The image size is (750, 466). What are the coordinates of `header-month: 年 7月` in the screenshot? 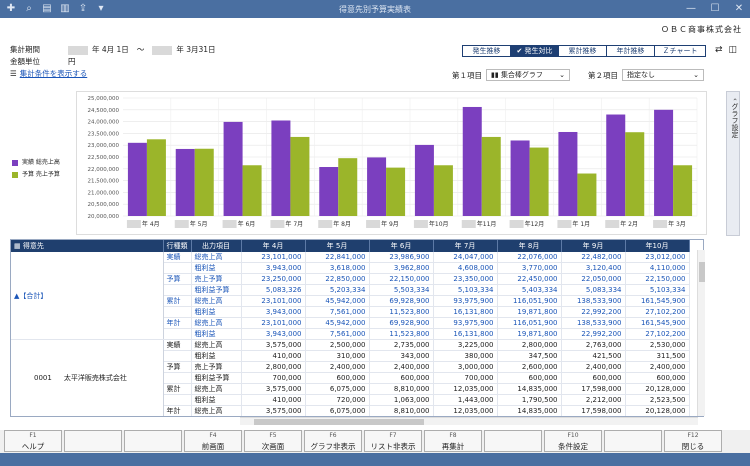 It's located at (465, 246).